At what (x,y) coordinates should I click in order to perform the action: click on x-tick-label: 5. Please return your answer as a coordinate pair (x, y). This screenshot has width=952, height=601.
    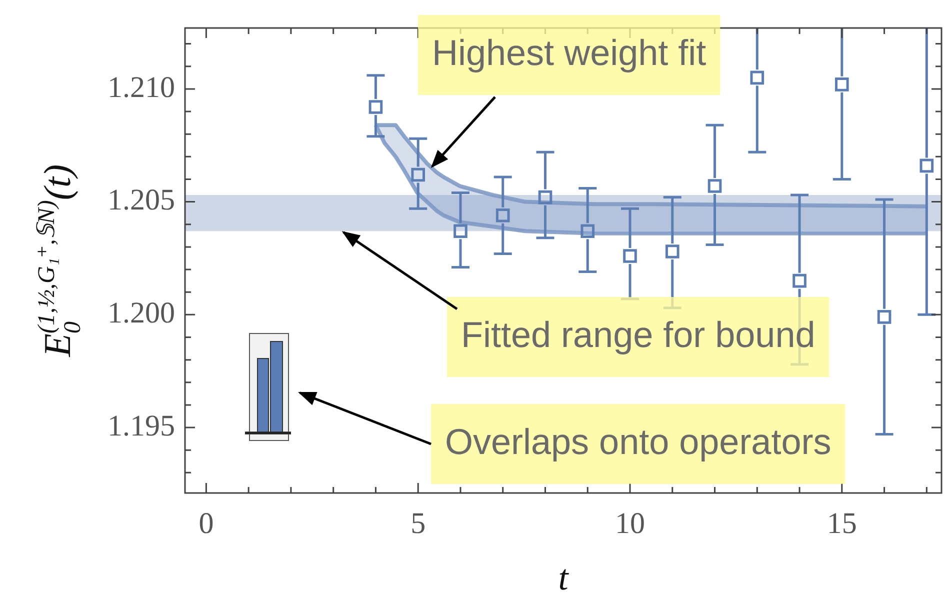
    Looking at the image, I should click on (418, 523).